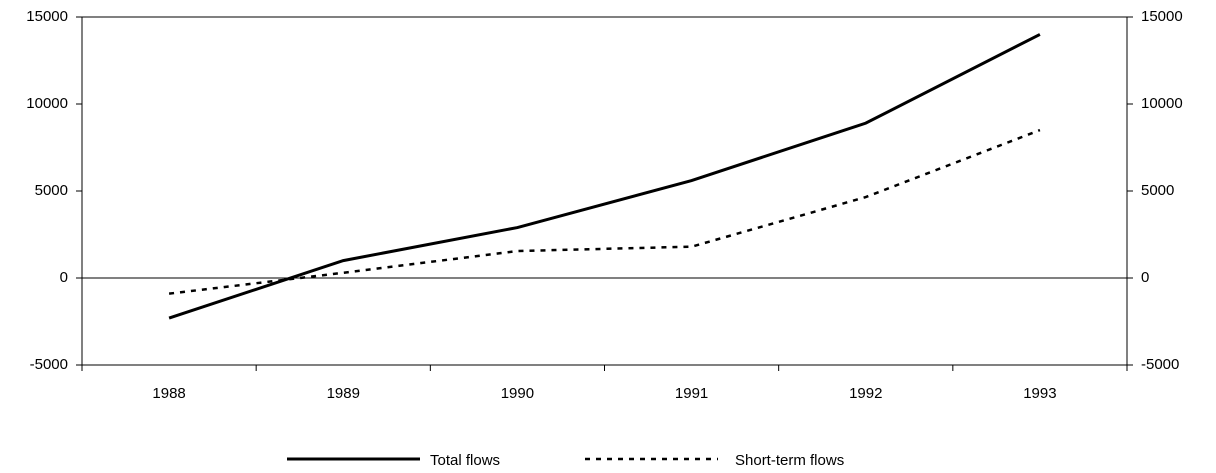 The height and width of the screenshot is (473, 1216). Describe the element at coordinates (1145, 277) in the screenshot. I see `y2-tick-label: 0` at that location.